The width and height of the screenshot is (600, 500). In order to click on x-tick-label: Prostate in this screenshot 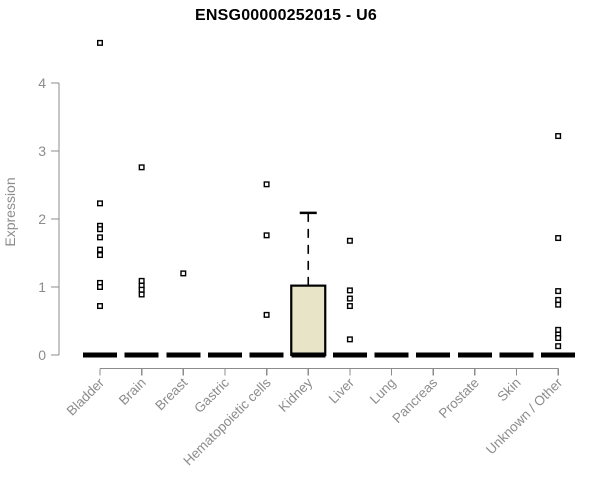, I will do `click(459, 398)`.